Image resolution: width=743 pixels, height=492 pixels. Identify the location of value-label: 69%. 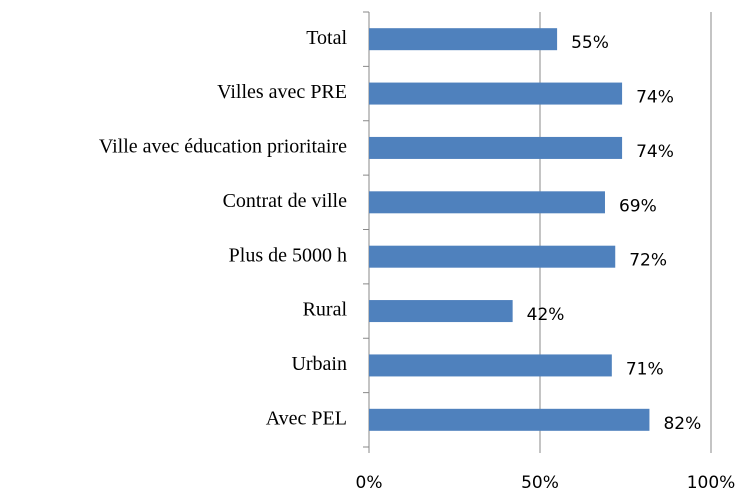
(638, 206).